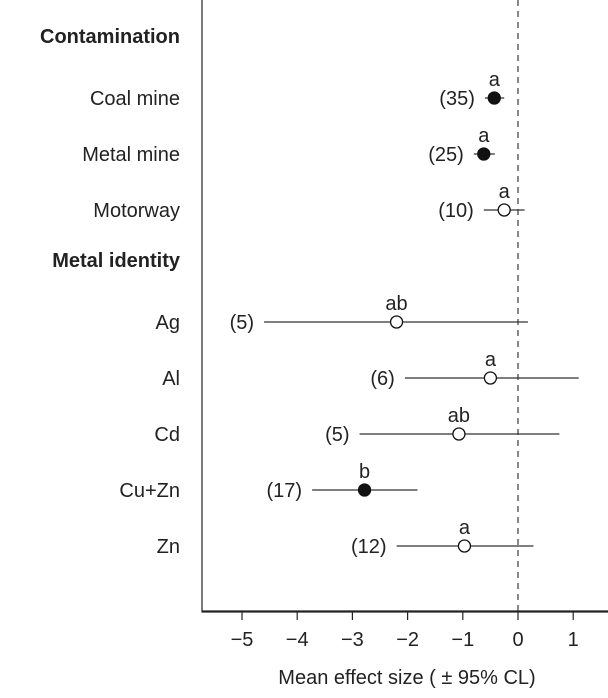 This screenshot has width=608, height=698. What do you see at coordinates (149, 491) in the screenshot?
I see `row-label: Cu+Zn` at bounding box center [149, 491].